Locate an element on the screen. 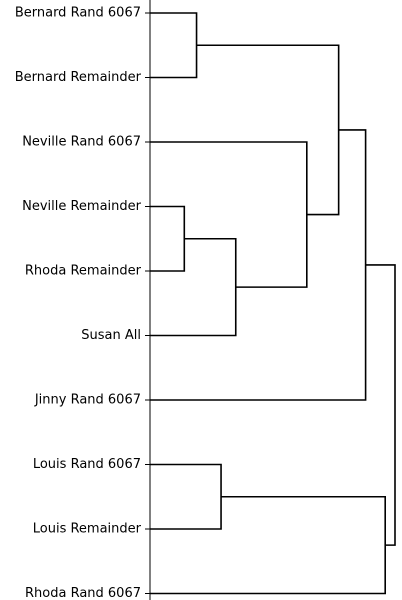  leaf-label: Neville Rand 6067 is located at coordinates (81, 142).